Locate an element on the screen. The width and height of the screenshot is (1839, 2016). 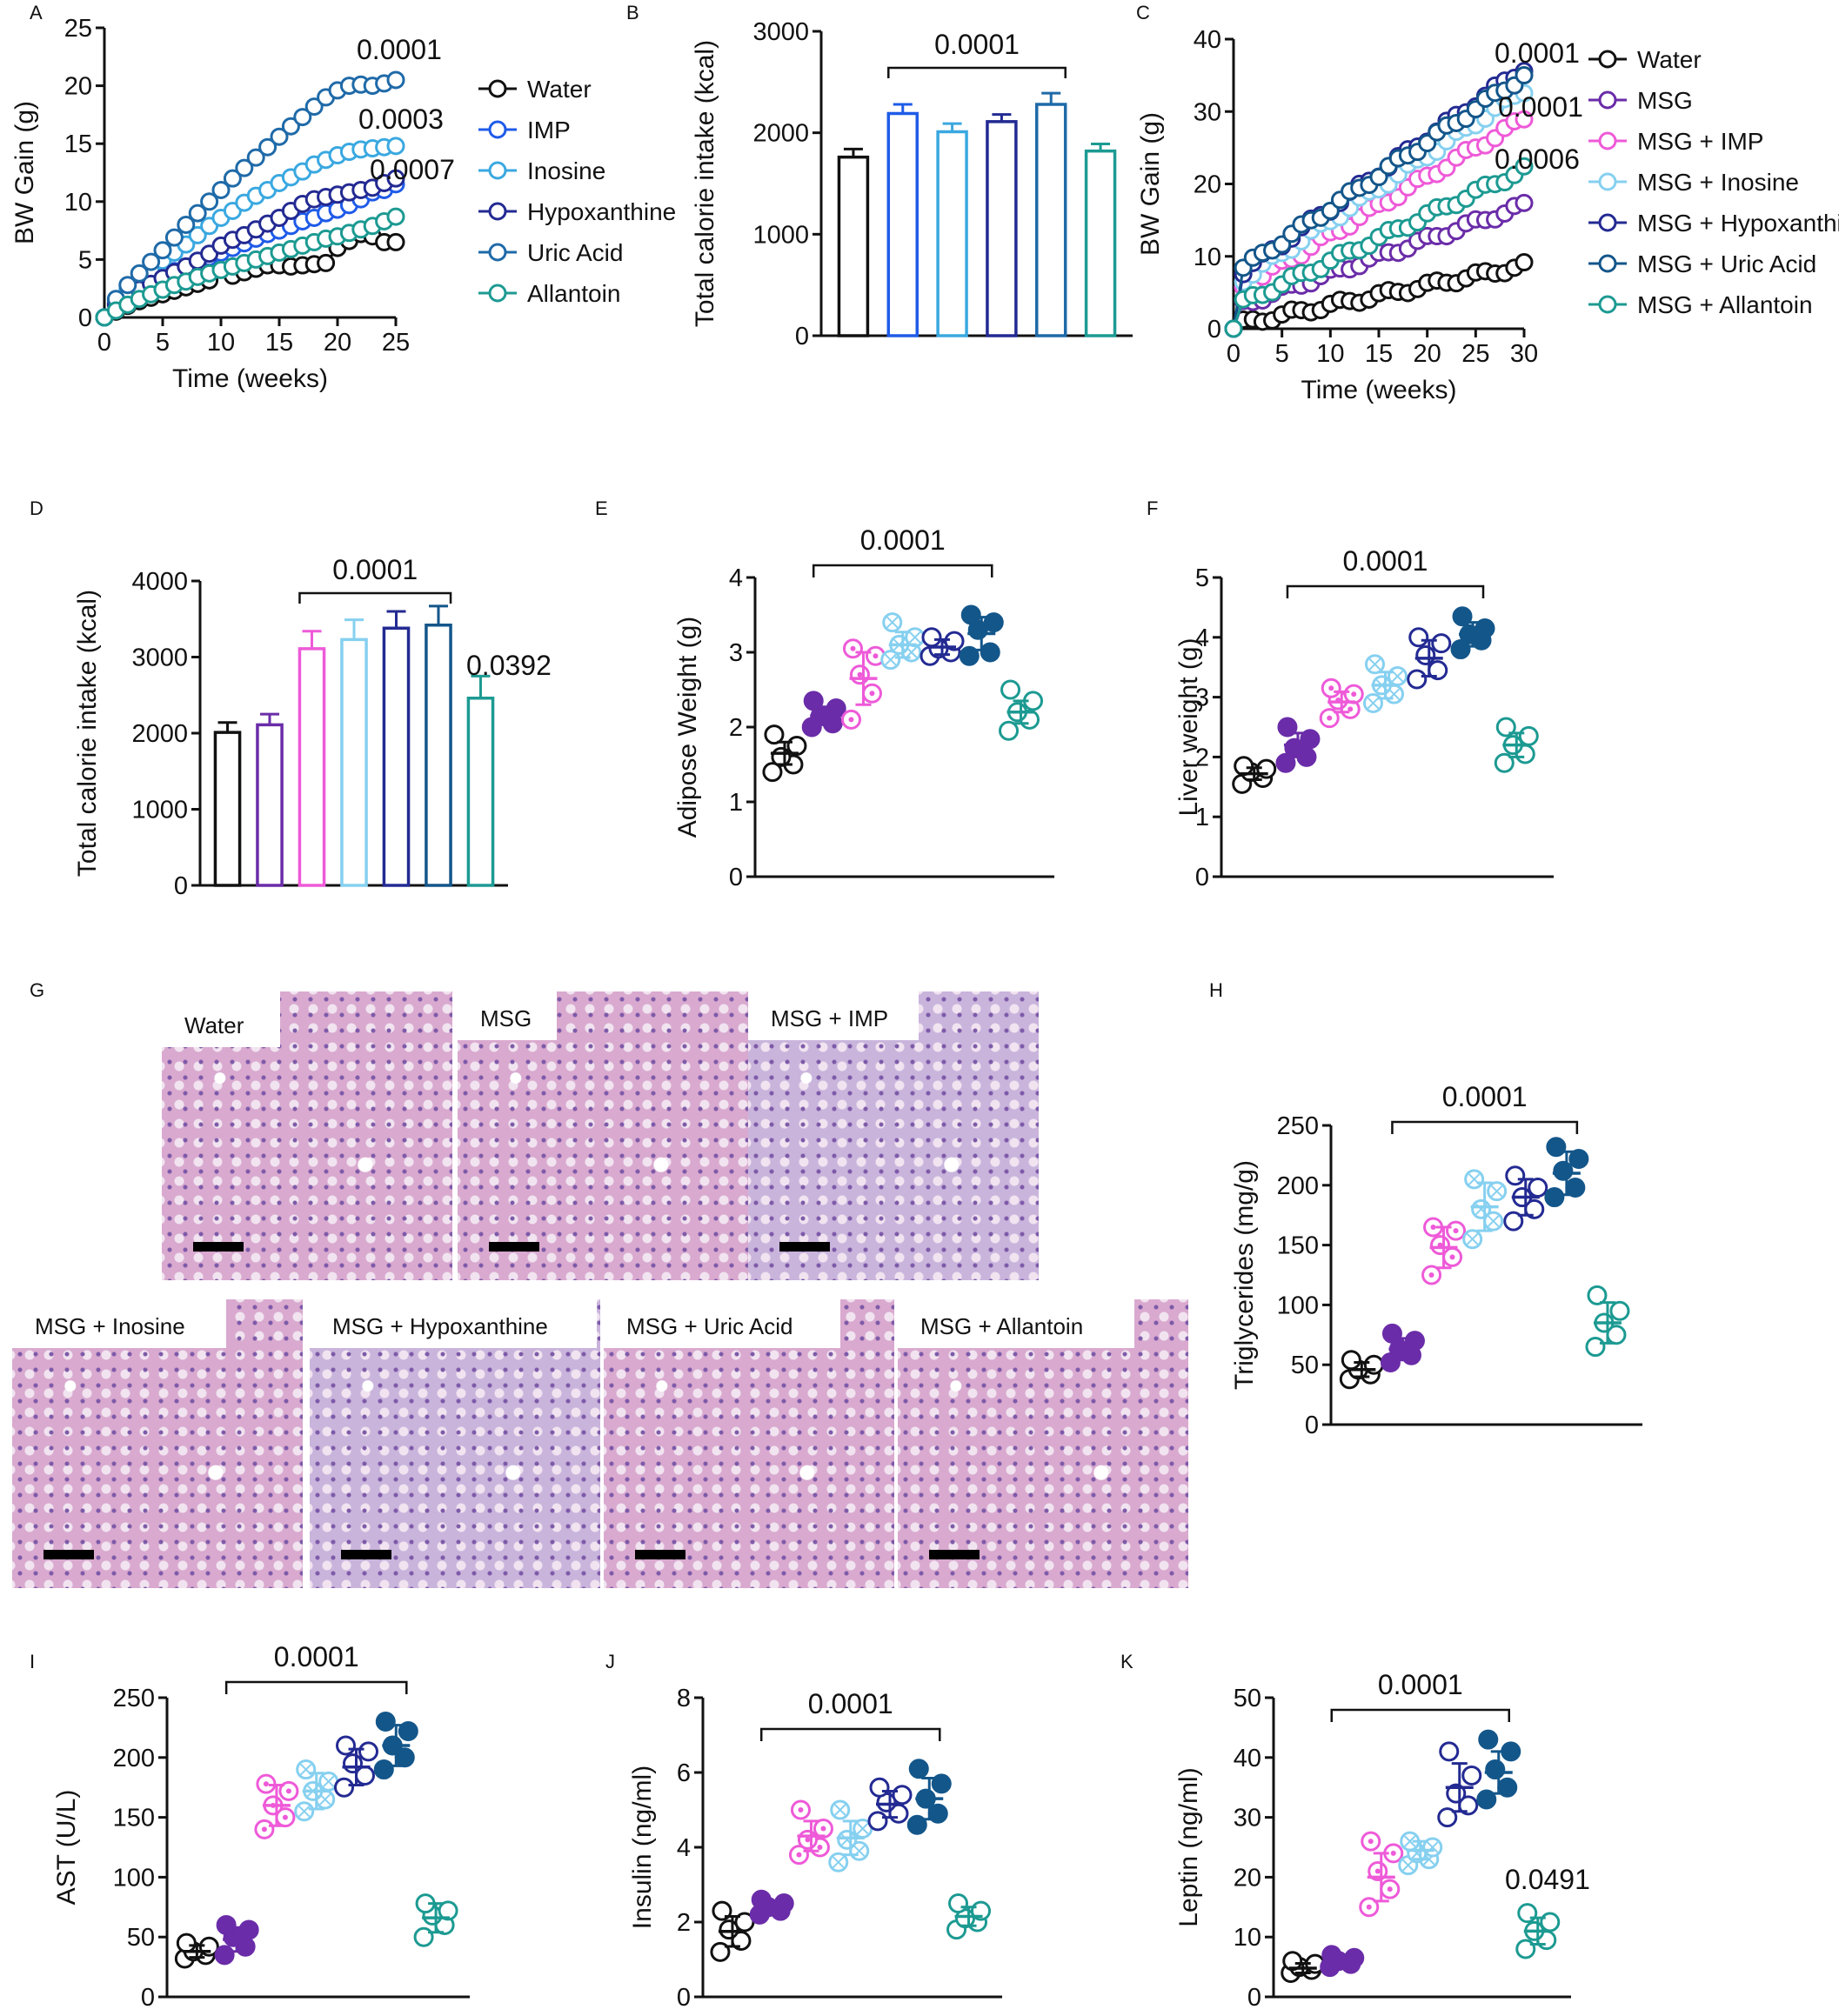
histology-label-text: MSG + Inosine is located at coordinates (110, 1326).